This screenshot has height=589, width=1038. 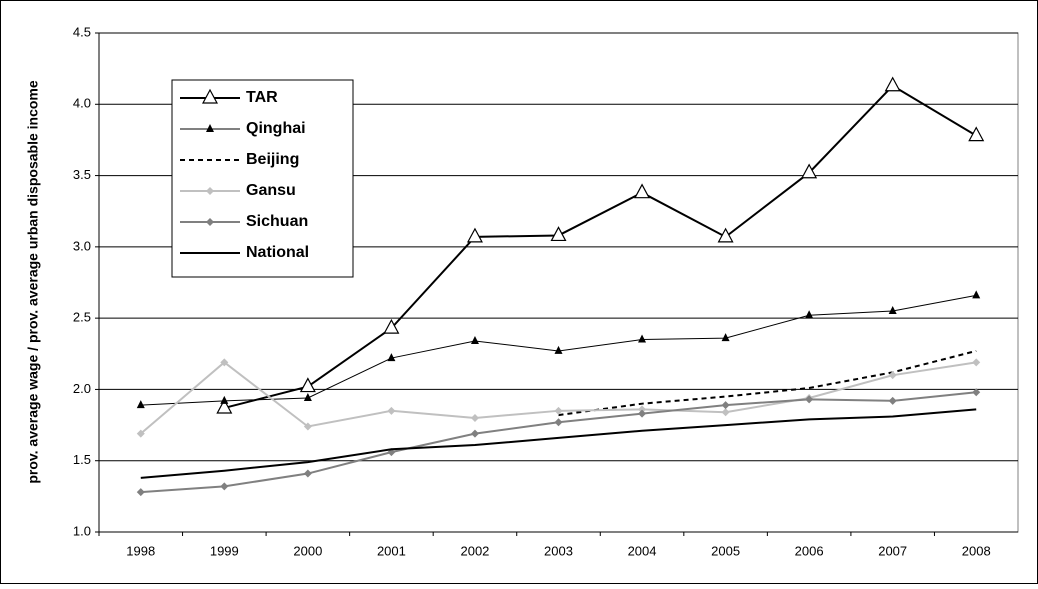 What do you see at coordinates (82, 245) in the screenshot?
I see `y-tick-label: 3.0` at bounding box center [82, 245].